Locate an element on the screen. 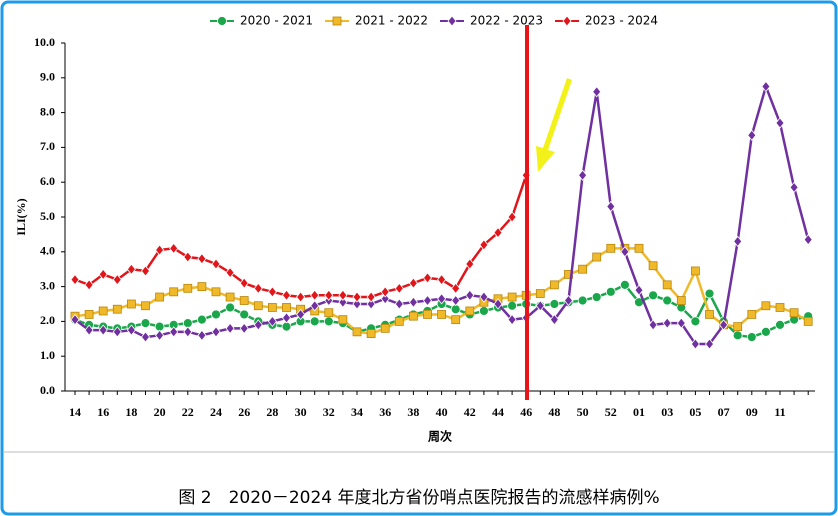 The image size is (838, 516). x-tick-label: 24 is located at coordinates (216, 412).